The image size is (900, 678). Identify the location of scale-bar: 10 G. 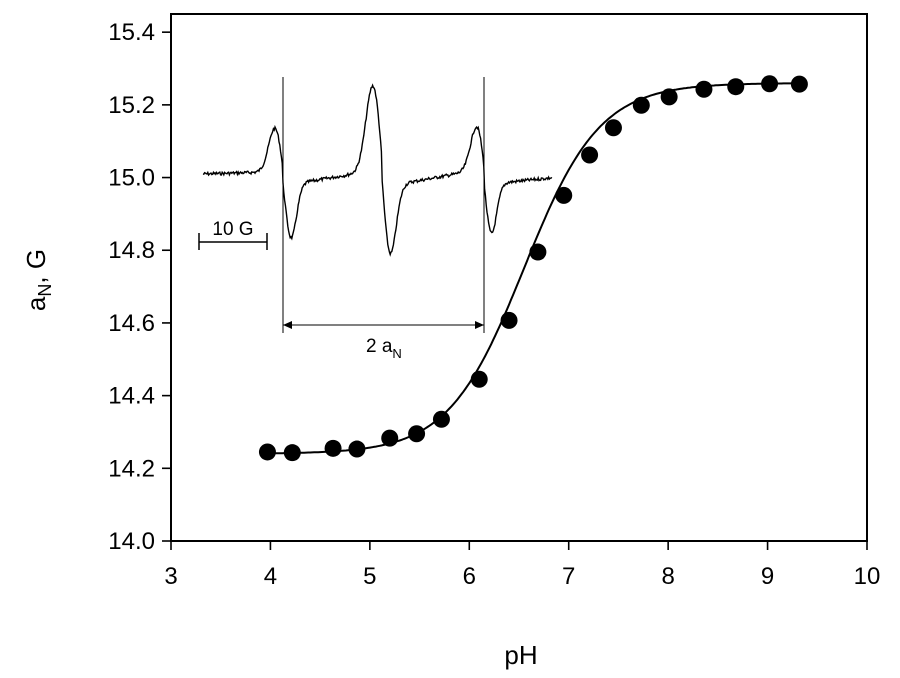
(233, 234).